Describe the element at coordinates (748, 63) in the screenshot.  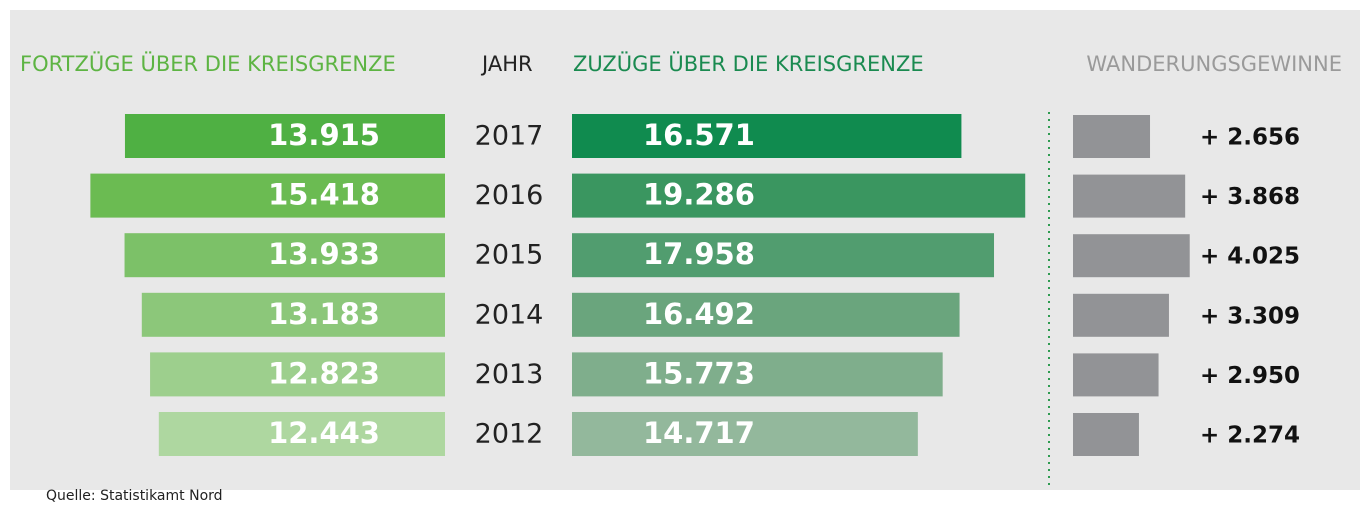
I see `header-right: ZUZÜGE ÜBER DIE KREISGRENZE` at that location.